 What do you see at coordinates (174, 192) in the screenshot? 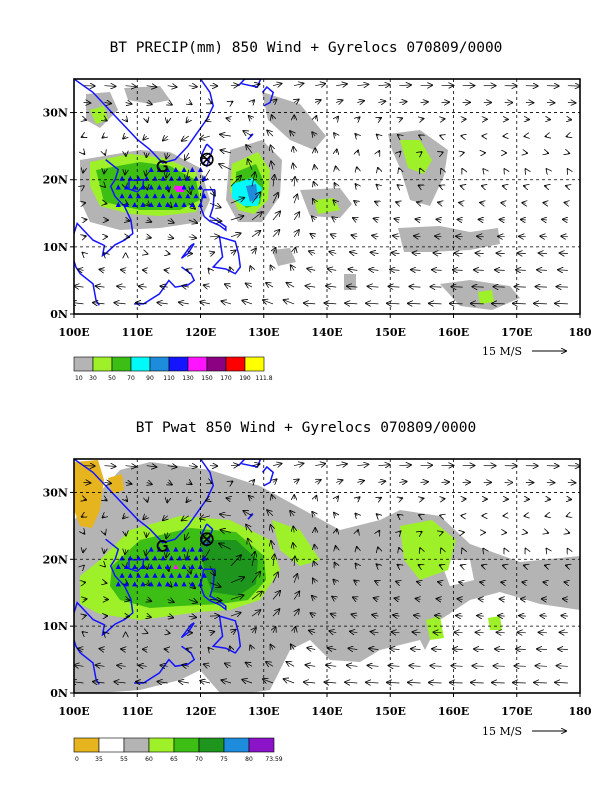
I see `coastlines` at bounding box center [174, 192].